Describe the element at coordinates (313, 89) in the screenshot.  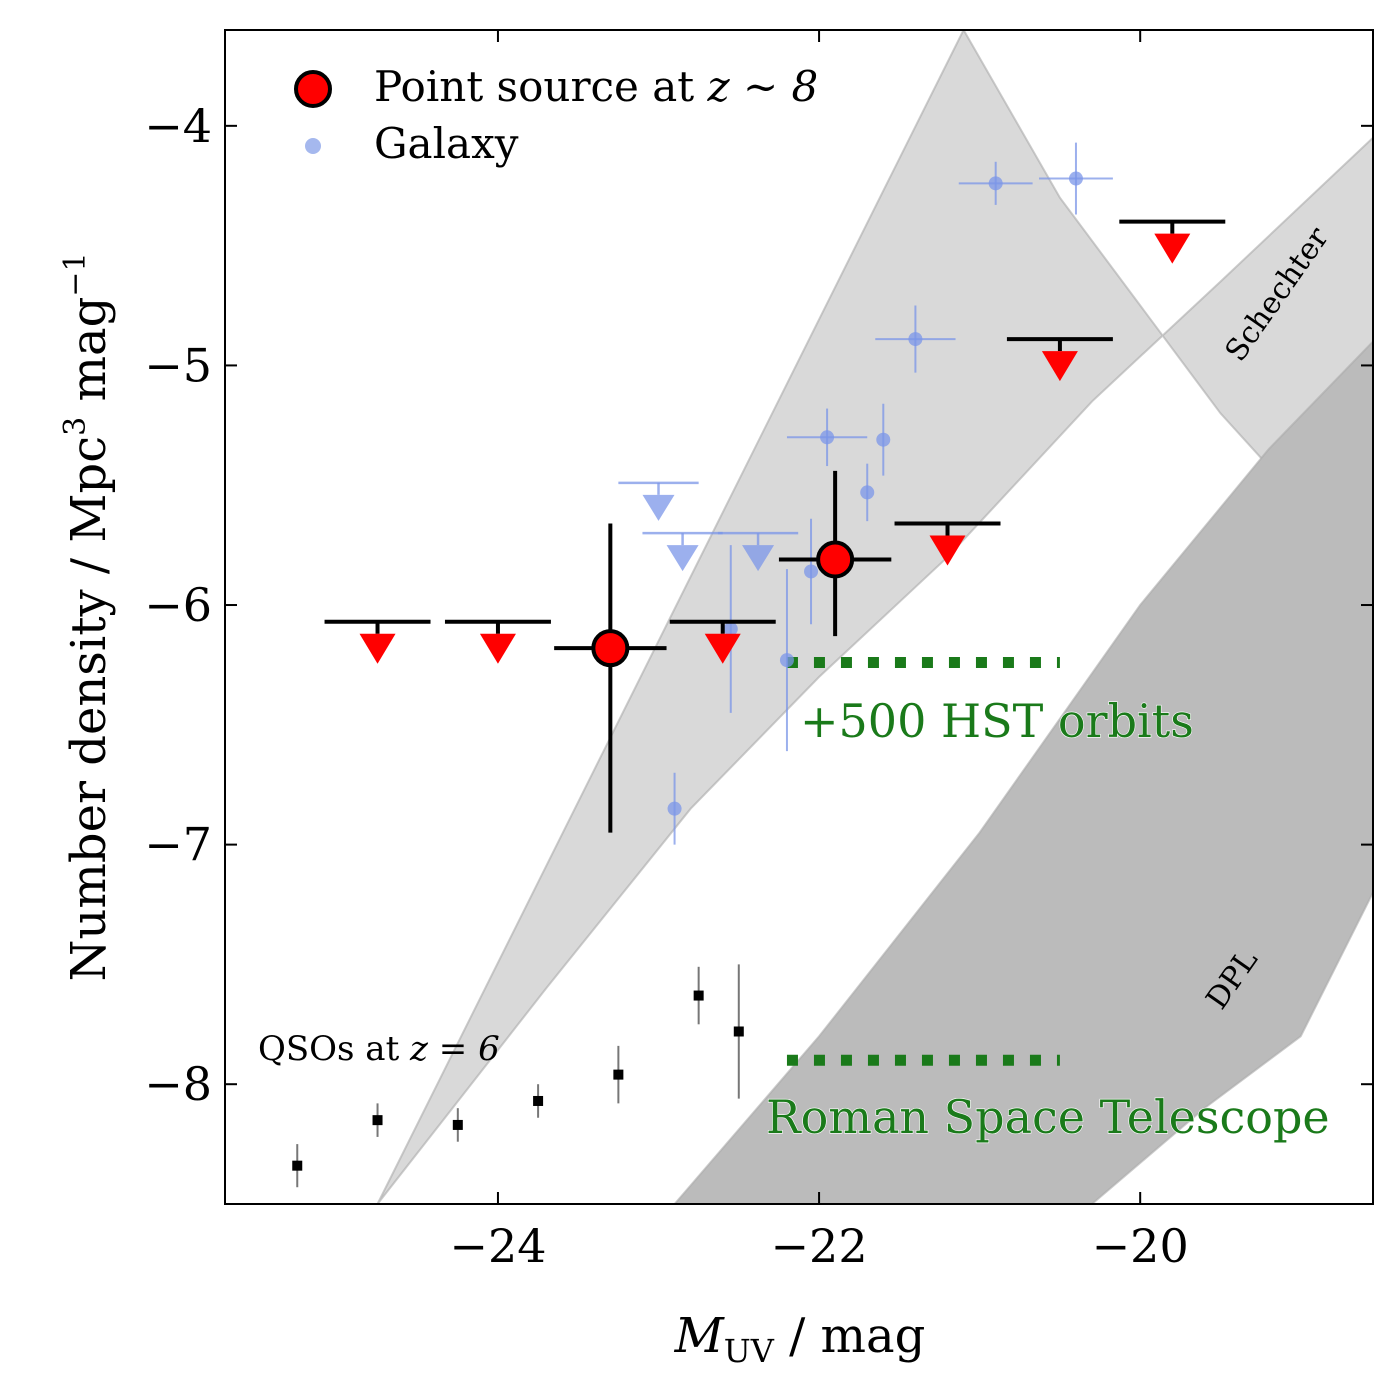
I see `legend-point-source-marker` at that location.